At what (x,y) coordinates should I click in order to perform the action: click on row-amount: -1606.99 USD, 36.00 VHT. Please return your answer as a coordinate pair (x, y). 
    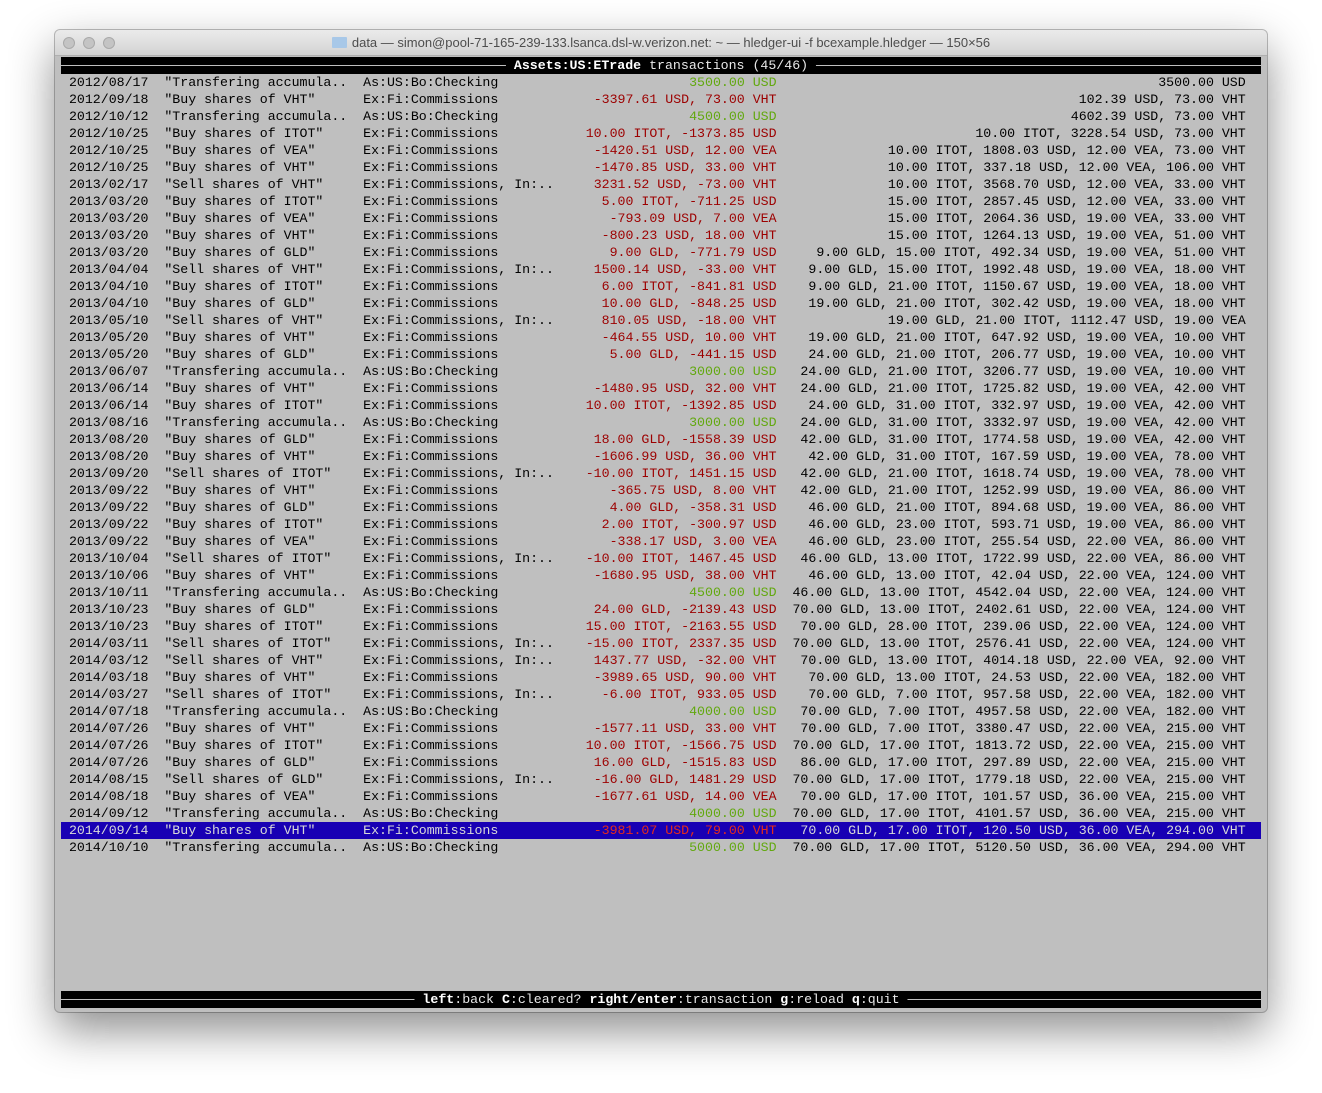
    Looking at the image, I should click on (685, 456).